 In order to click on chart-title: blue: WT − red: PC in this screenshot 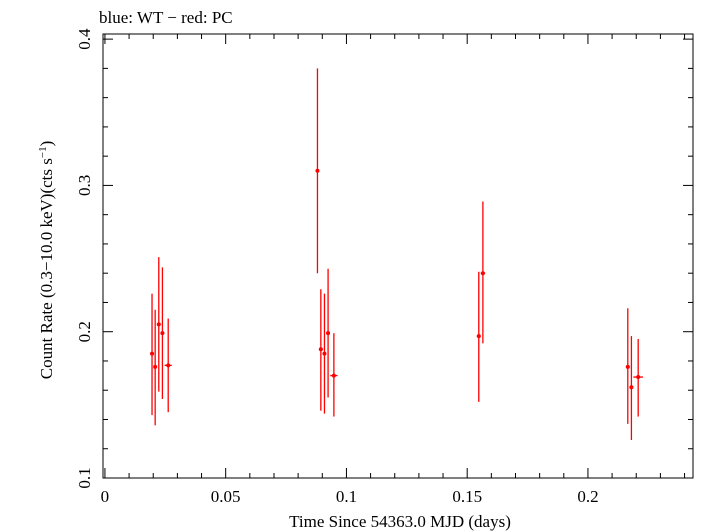, I will do `click(166, 17)`.